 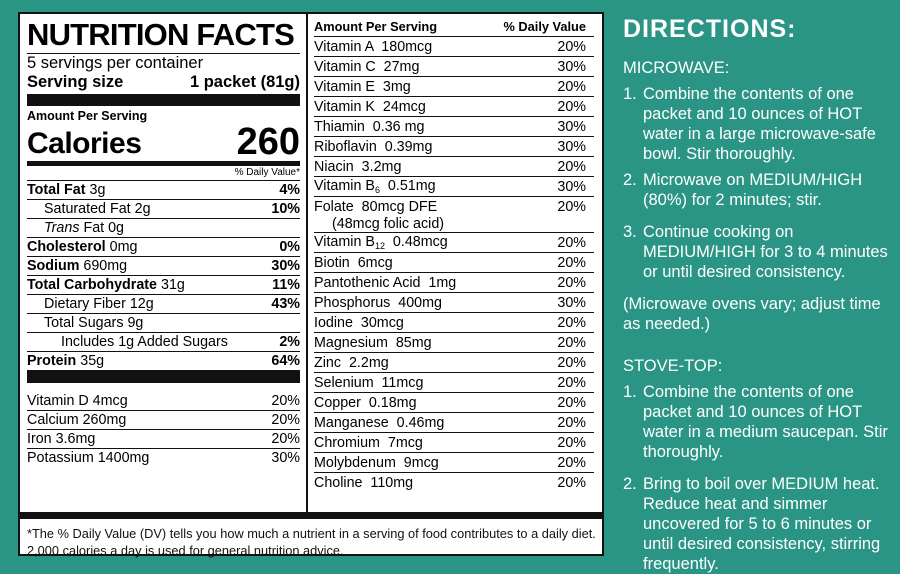 I want to click on calories-value: 260, so click(x=268, y=142).